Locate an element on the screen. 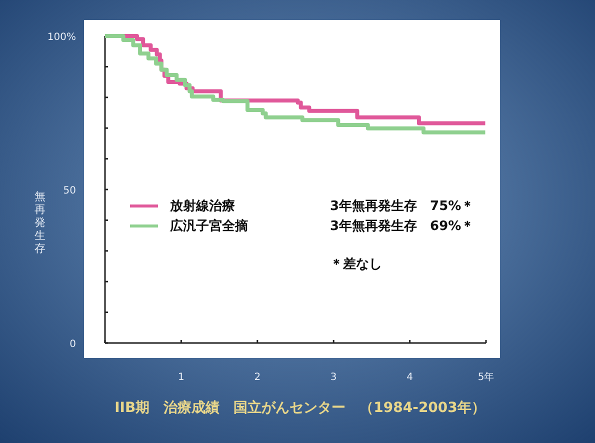 The image size is (595, 443). x-tick-label: 3 is located at coordinates (333, 377).